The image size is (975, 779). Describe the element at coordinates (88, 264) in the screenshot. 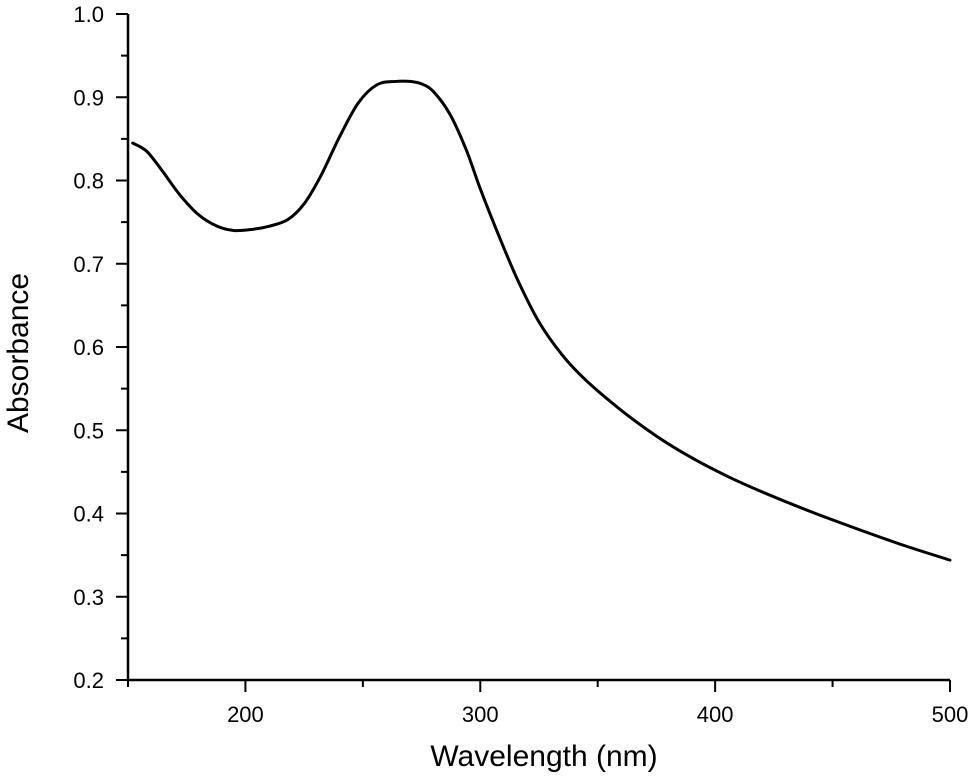

I see `y-tick-label: 0.7` at that location.